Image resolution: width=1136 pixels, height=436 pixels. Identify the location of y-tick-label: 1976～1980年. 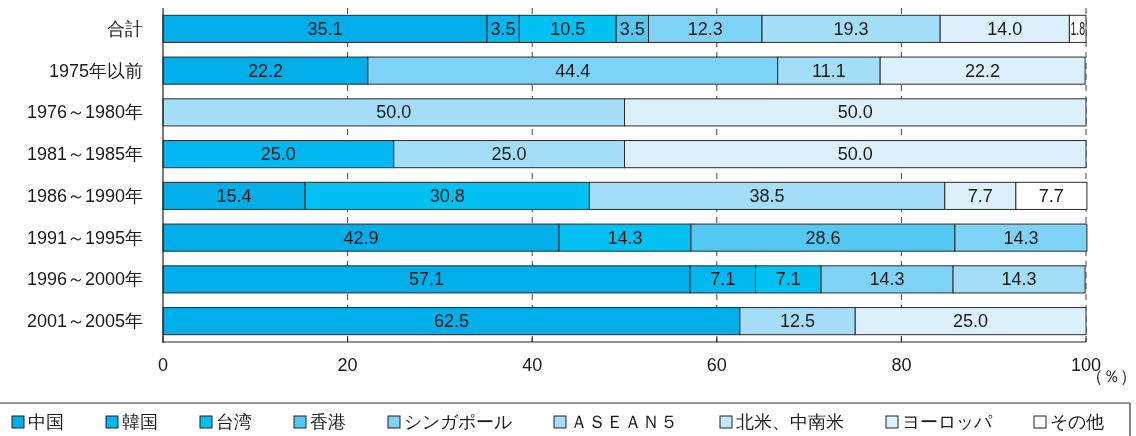
(84, 112).